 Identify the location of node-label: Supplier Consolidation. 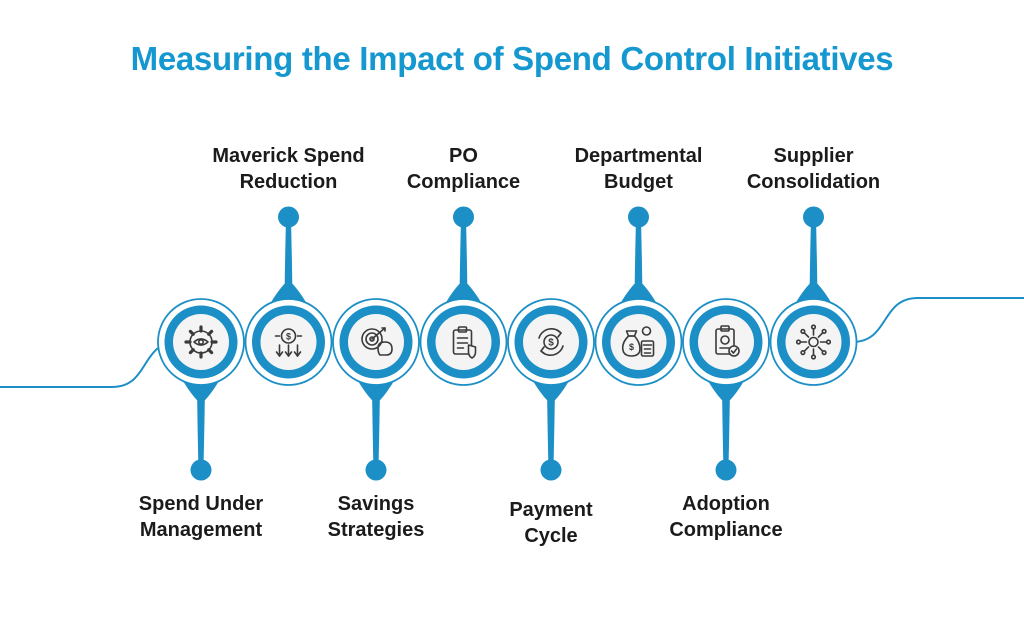
(814, 169).